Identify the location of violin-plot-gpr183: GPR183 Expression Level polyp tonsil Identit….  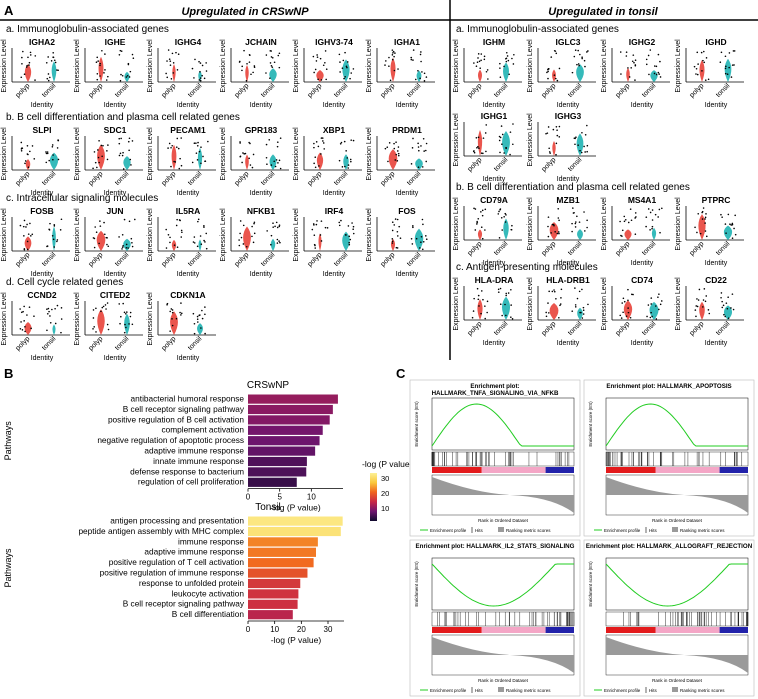
(254, 161).